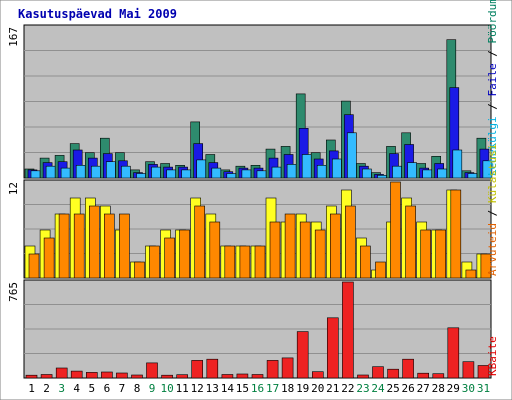 The image size is (512, 400). I want to click on x-tick-label: 15, so click(242, 388).